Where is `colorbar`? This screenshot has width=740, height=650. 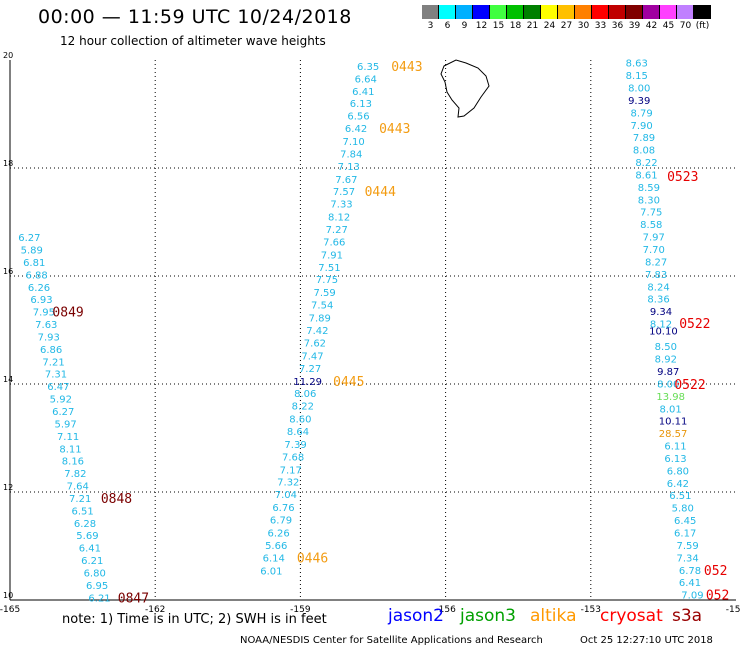
colorbar is located at coordinates (566, 12).